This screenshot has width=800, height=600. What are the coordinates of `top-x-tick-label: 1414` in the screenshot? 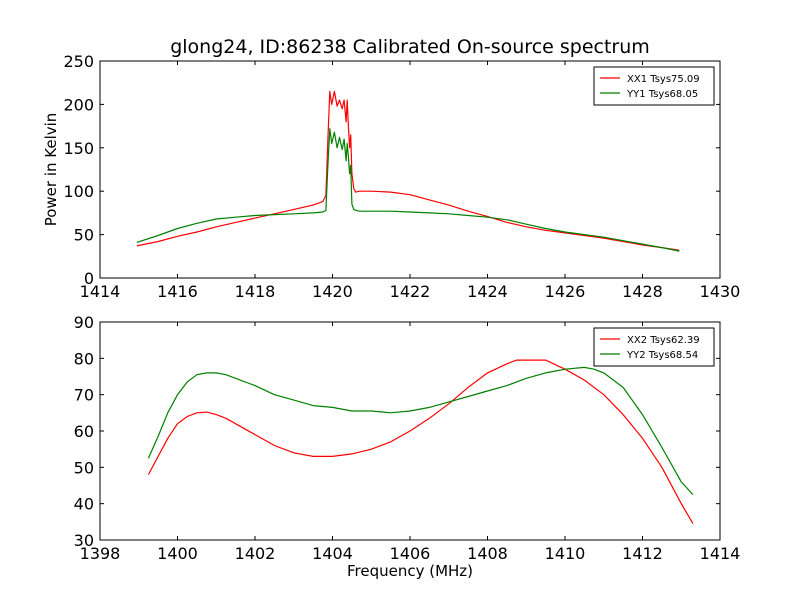 It's located at (100, 291).